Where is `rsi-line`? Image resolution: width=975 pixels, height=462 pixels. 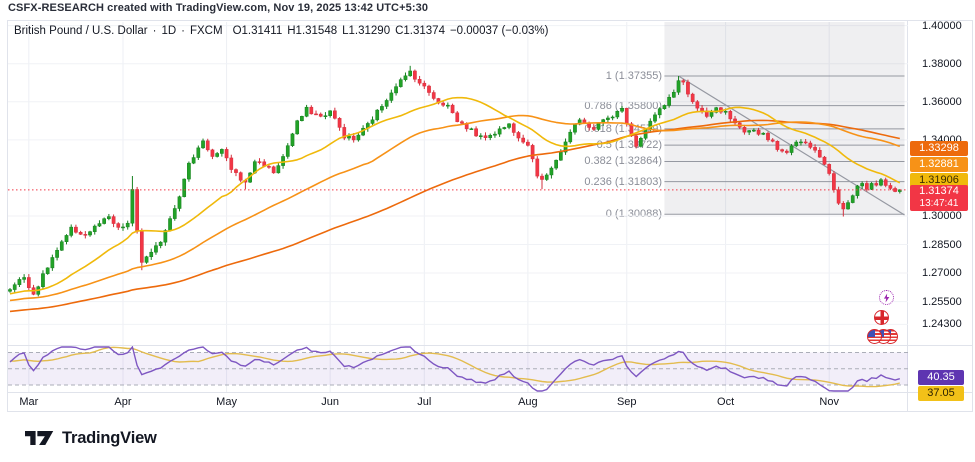 rsi-line is located at coordinates (454, 369).